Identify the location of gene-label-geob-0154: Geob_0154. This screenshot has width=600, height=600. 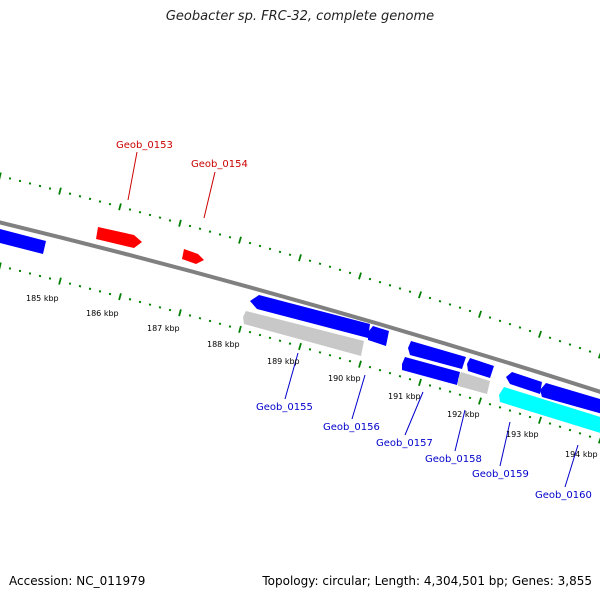
(219, 164).